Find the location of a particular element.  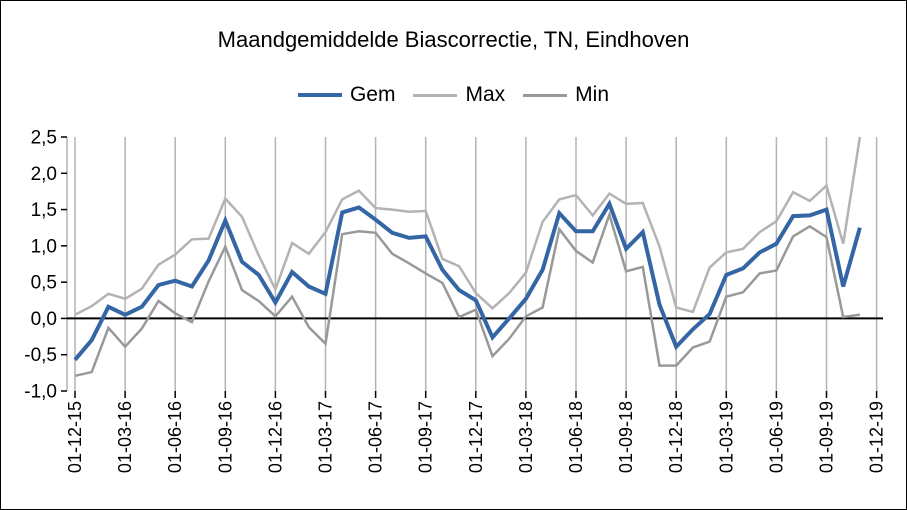

x-tick-label: 01-06-18 is located at coordinates (576, 437).